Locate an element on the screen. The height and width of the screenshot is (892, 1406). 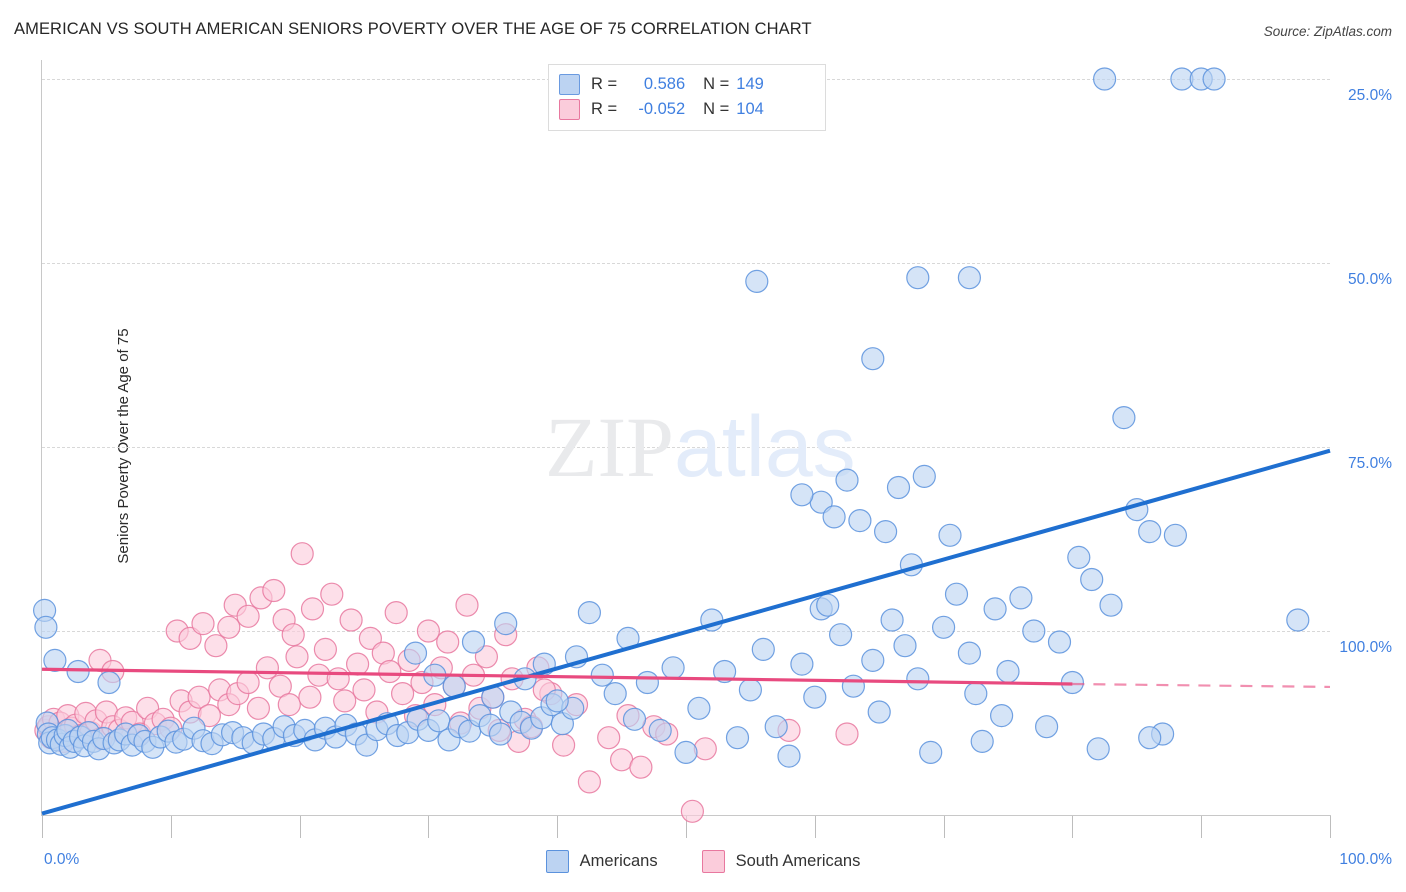
n-value: 149 is located at coordinates (750, 84).